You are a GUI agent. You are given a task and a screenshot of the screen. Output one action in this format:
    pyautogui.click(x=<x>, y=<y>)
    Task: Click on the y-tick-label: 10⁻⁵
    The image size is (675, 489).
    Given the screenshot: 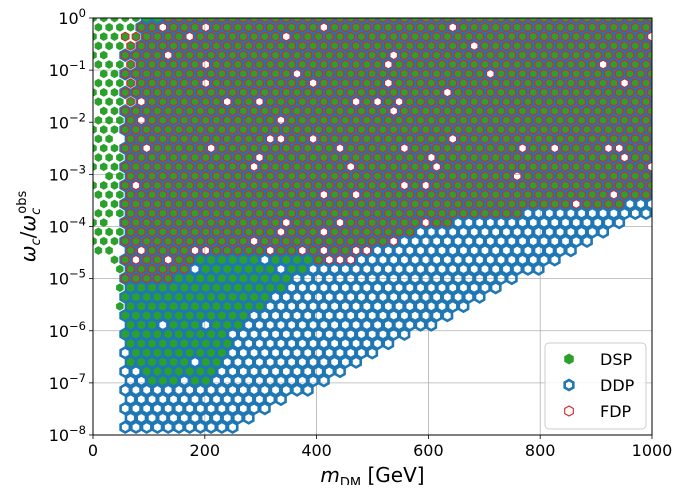 What is the action you would take?
    pyautogui.click(x=67, y=278)
    